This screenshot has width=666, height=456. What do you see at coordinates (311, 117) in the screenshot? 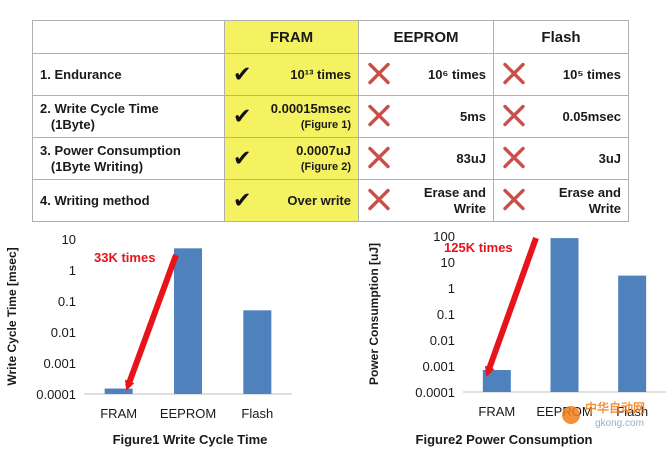
I see `cell-value: 0.00015msec (Figure 1)` at bounding box center [311, 117].